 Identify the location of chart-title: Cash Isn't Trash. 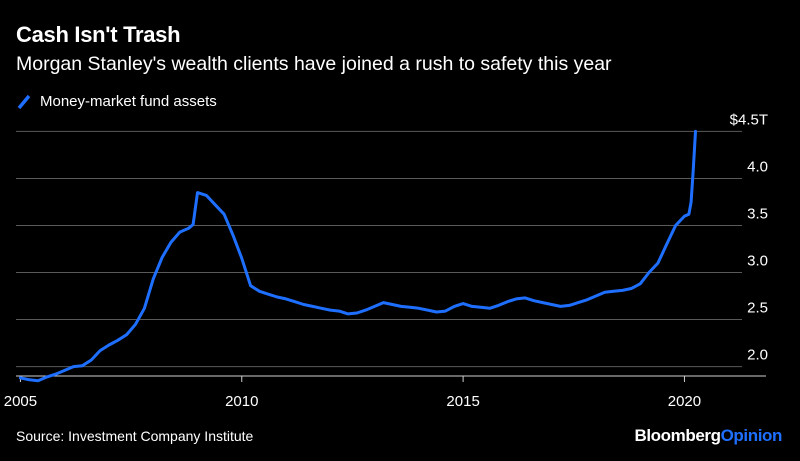
(98, 34).